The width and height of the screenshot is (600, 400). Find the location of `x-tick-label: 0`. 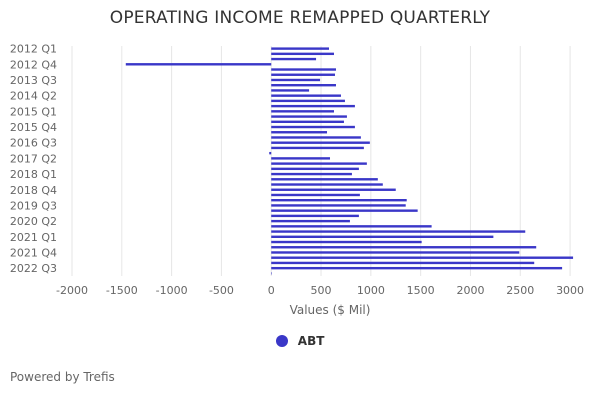

x-tick-label: 0 is located at coordinates (271, 290).